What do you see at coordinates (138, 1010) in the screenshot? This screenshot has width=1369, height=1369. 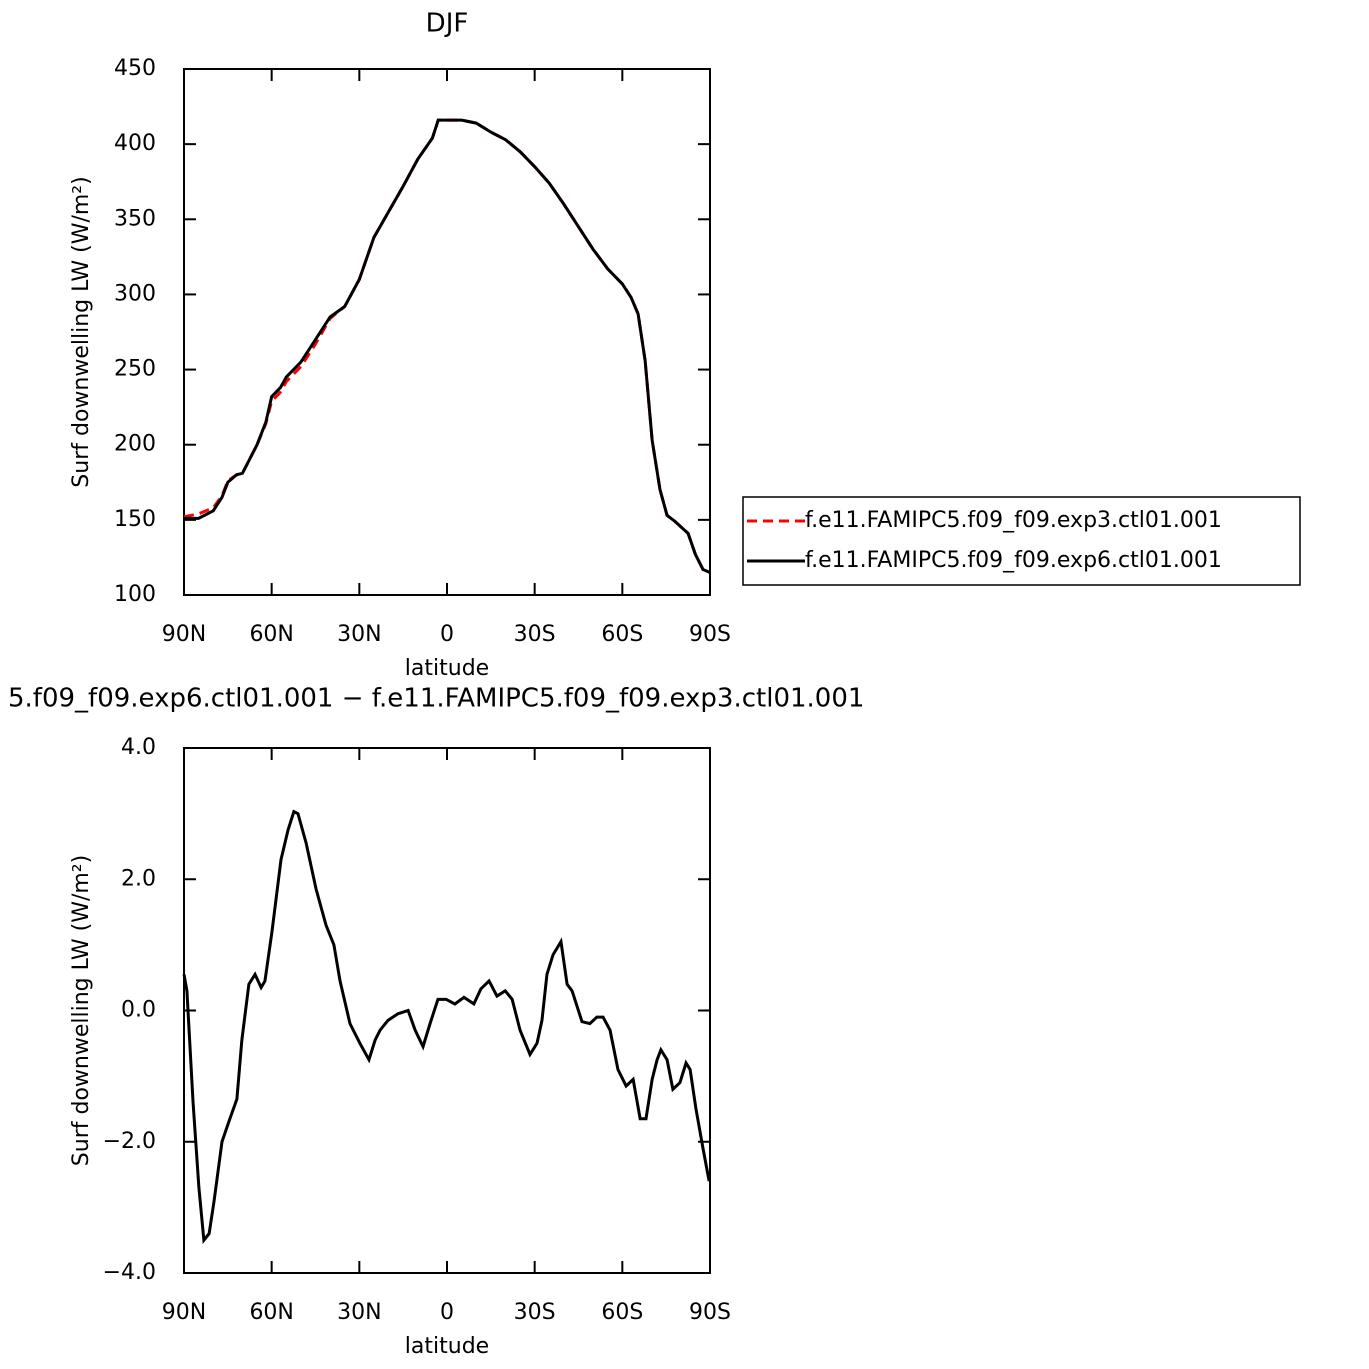 I see `y-tick-label: 0.0` at bounding box center [138, 1010].